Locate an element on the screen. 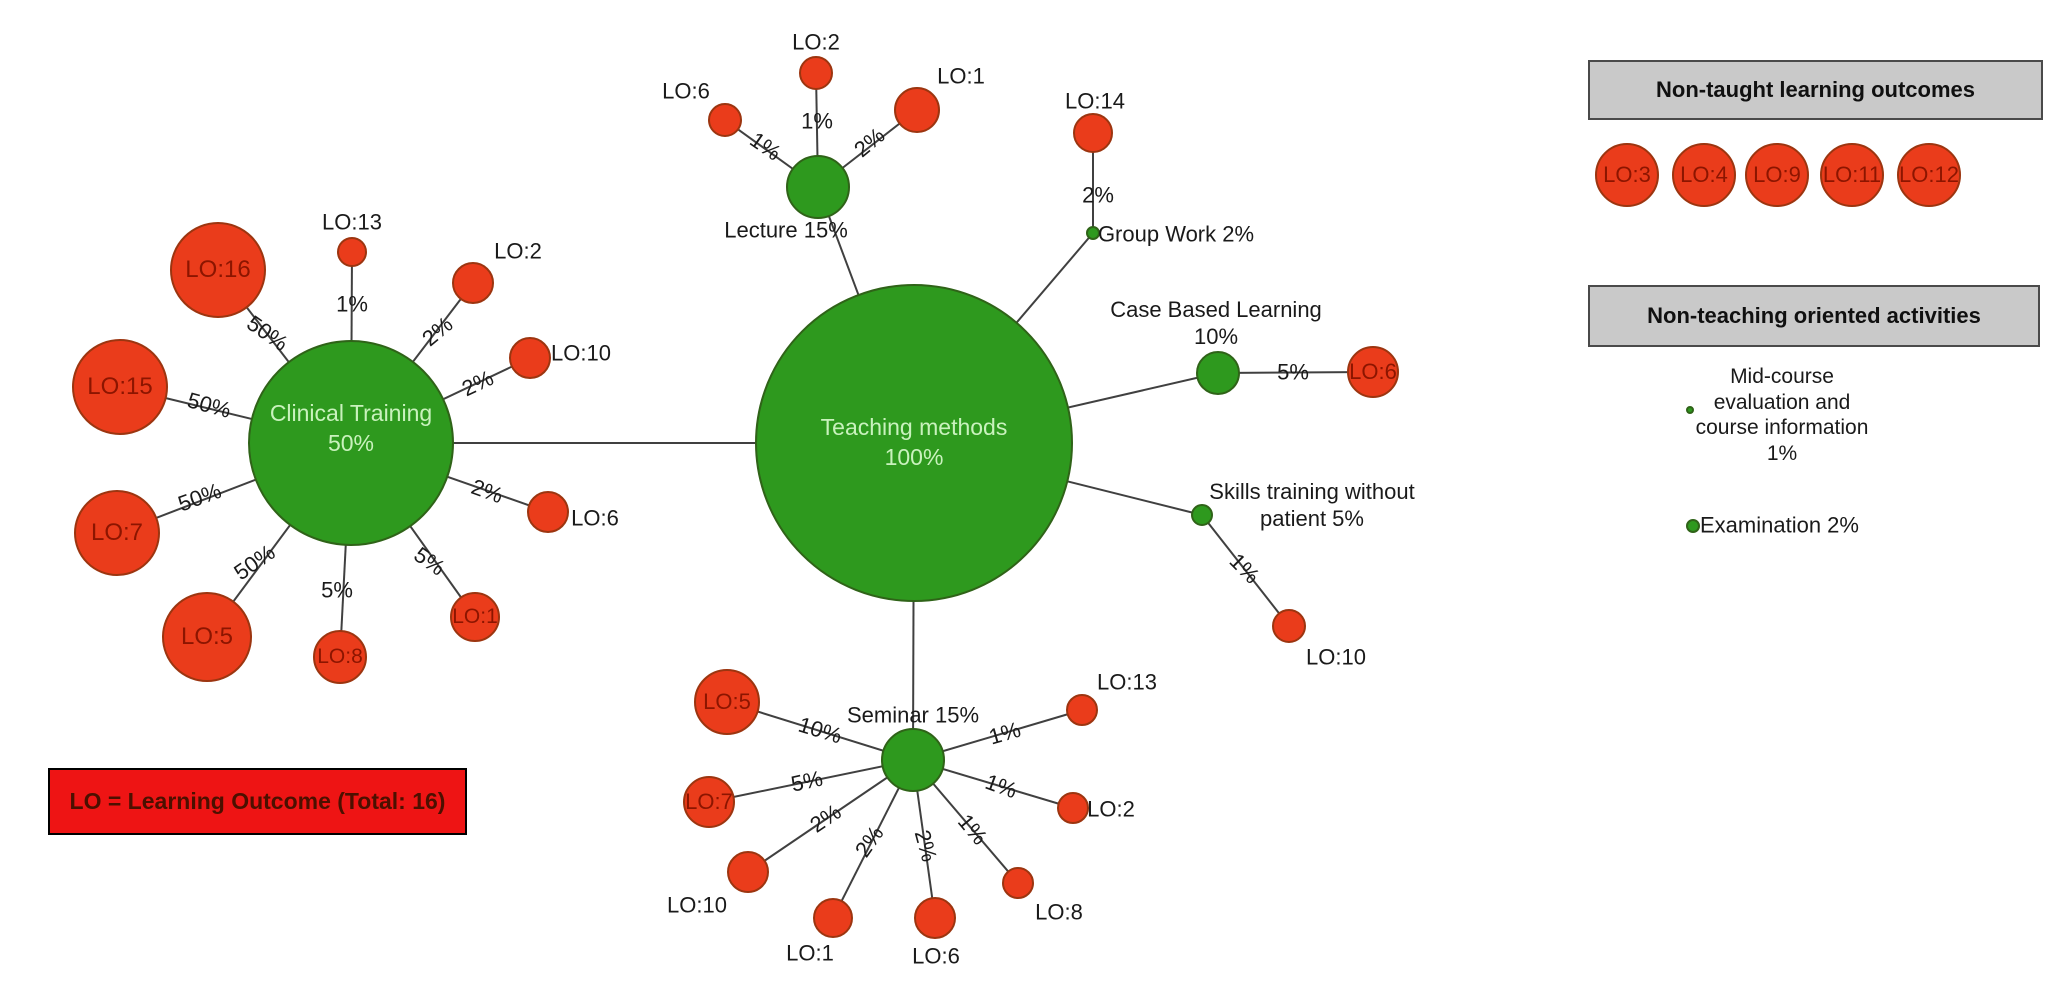 The height and width of the screenshot is (1001, 2059). node-leg-lo12: LO:12 is located at coordinates (1929, 175).